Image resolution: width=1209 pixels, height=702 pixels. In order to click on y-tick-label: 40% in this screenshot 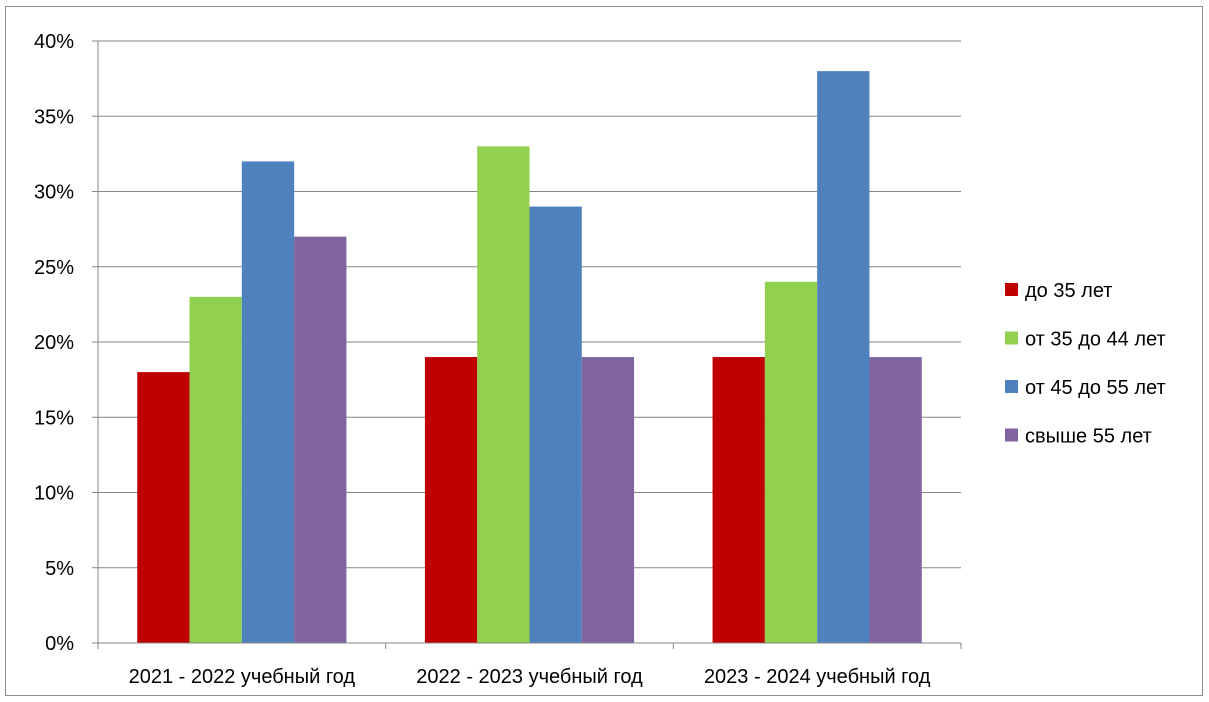, I will do `click(54, 42)`.